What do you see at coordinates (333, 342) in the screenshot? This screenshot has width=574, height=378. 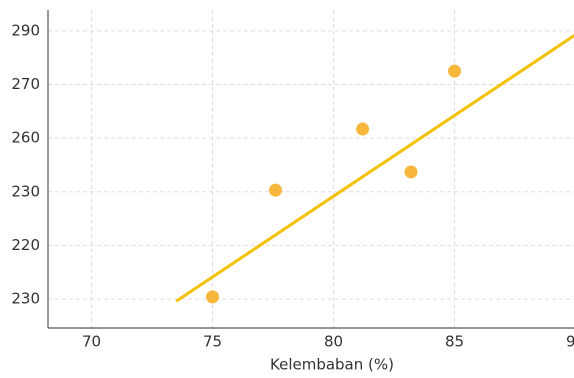 I see `x-tick-label: 80` at bounding box center [333, 342].